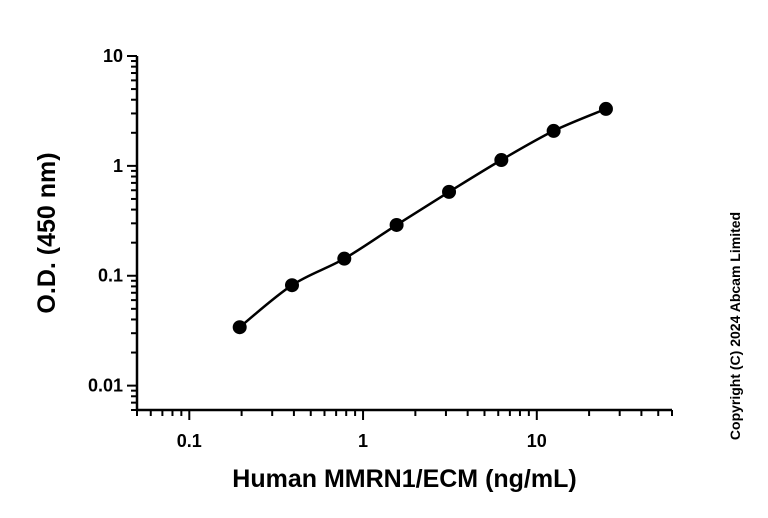 The image size is (768, 518). What do you see at coordinates (47, 232) in the screenshot?
I see `y-axis-title: O.D. (450 nm)` at bounding box center [47, 232].